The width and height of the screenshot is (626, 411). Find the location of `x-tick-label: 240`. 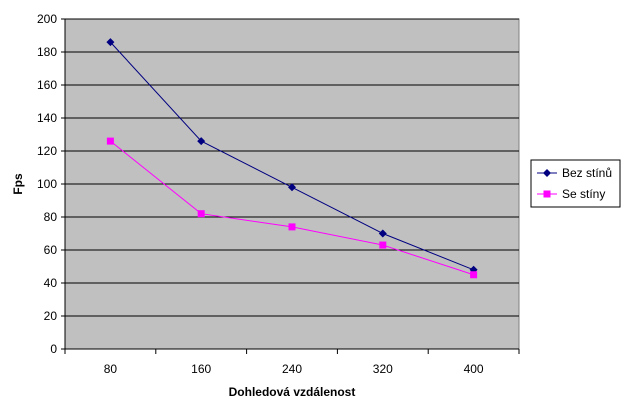

x-tick-label: 240 is located at coordinates (292, 369).